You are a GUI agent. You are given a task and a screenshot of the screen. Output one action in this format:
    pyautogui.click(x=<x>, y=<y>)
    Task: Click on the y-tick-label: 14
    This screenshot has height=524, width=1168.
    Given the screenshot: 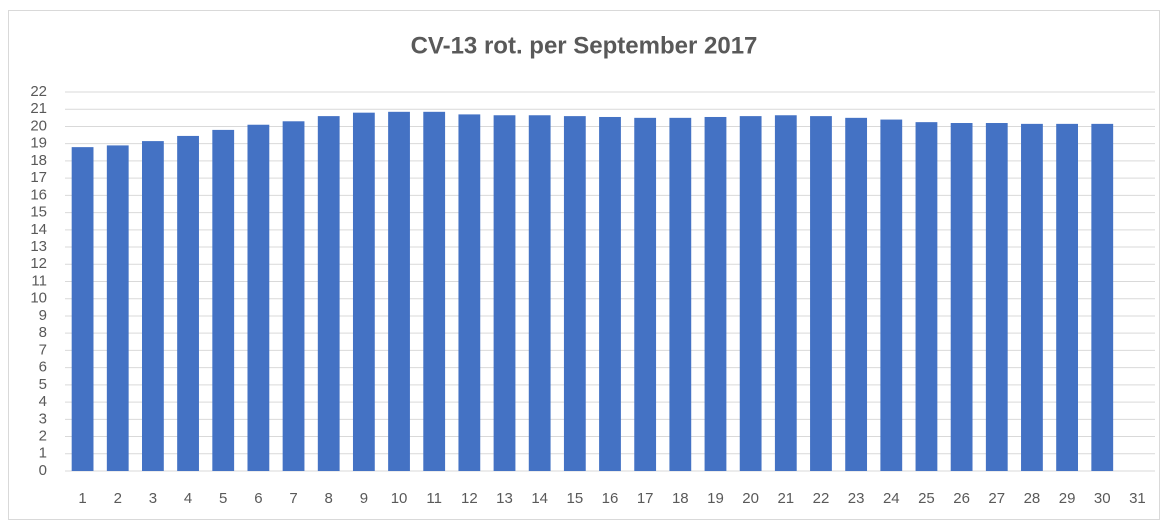 What is the action you would take?
    pyautogui.click(x=38, y=229)
    